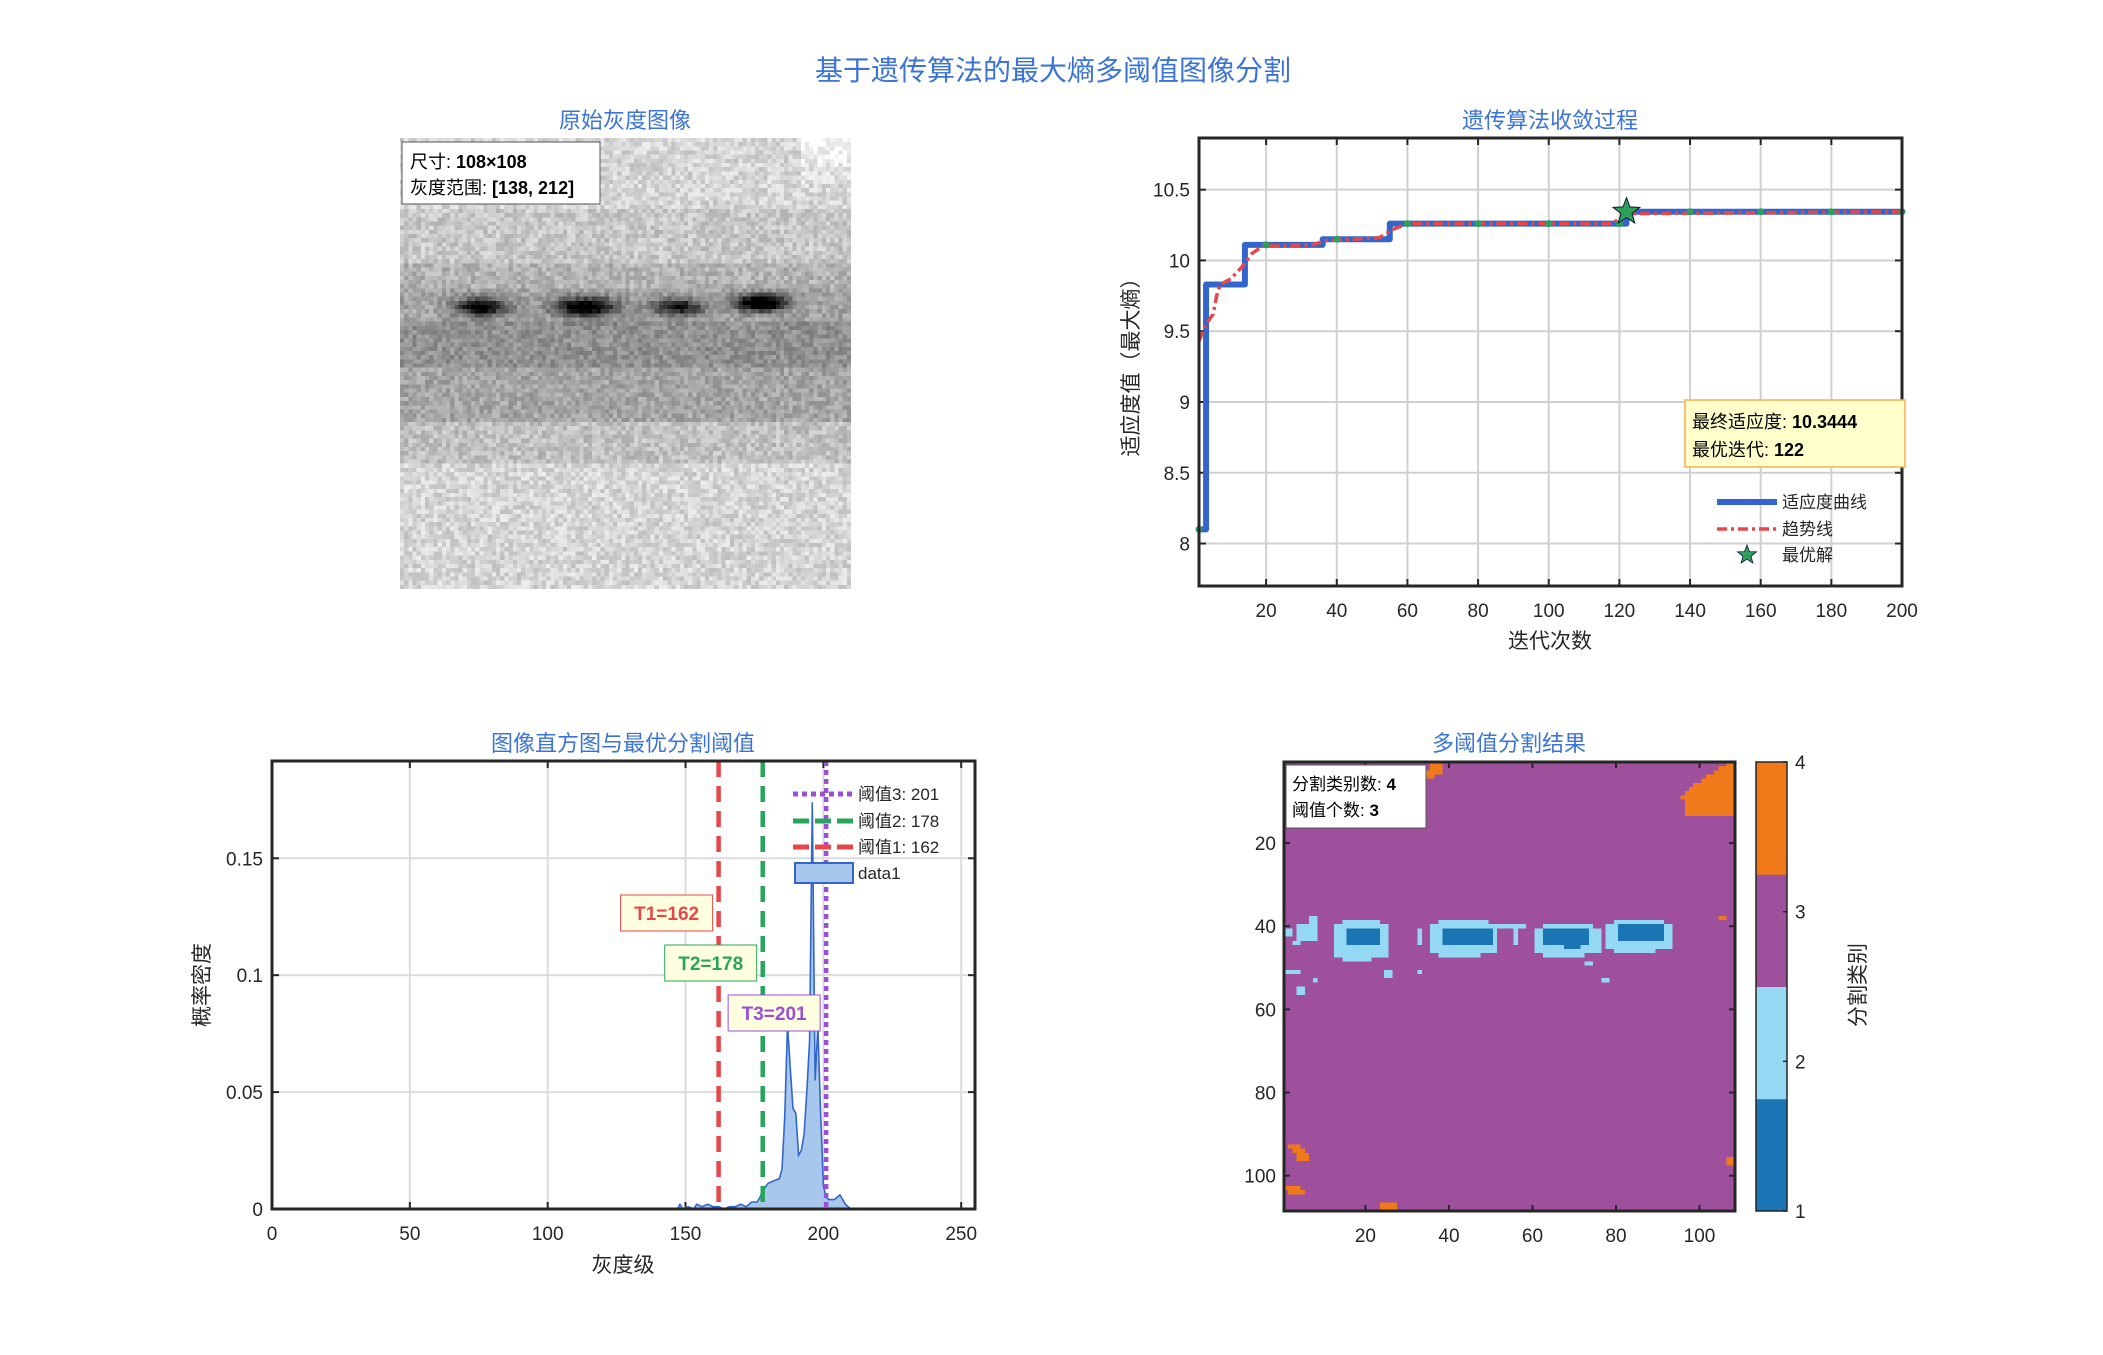 This screenshot has height=1355, width=2103. What do you see at coordinates (1858, 985) in the screenshot?
I see `colorbar-label: 分割类别` at bounding box center [1858, 985].